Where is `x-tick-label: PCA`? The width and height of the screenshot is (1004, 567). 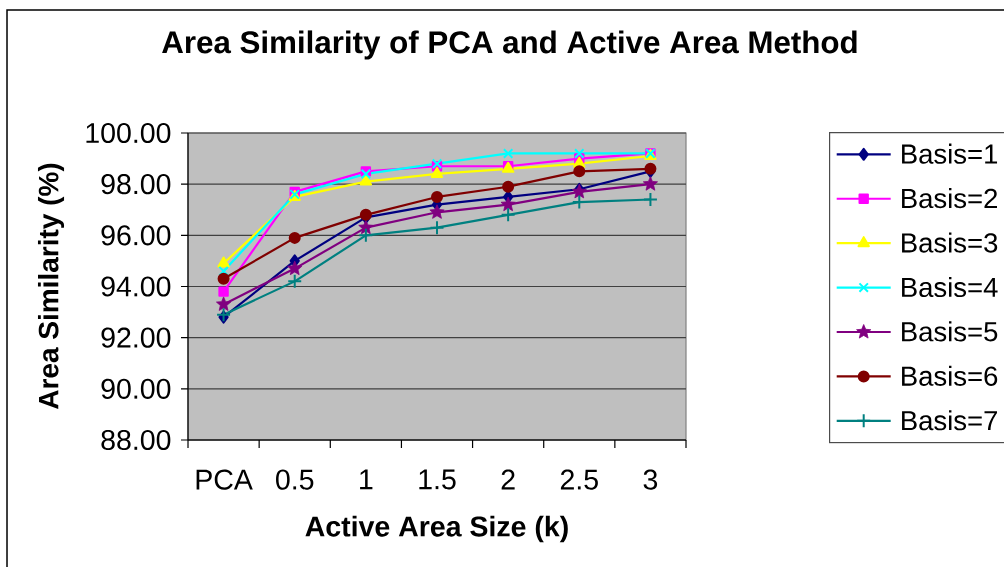
x-tick-label: PCA is located at coordinates (224, 479).